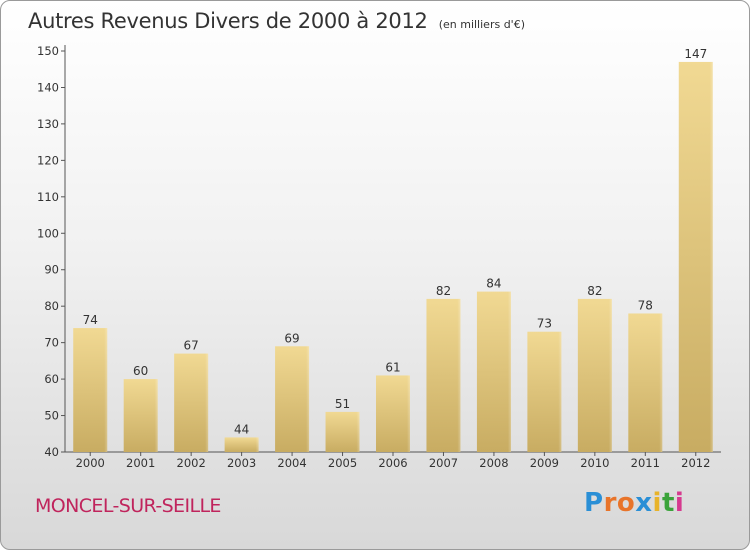 Image resolution: width=750 pixels, height=550 pixels. What do you see at coordinates (241, 463) in the screenshot?
I see `x-tick-label: 2003` at bounding box center [241, 463].